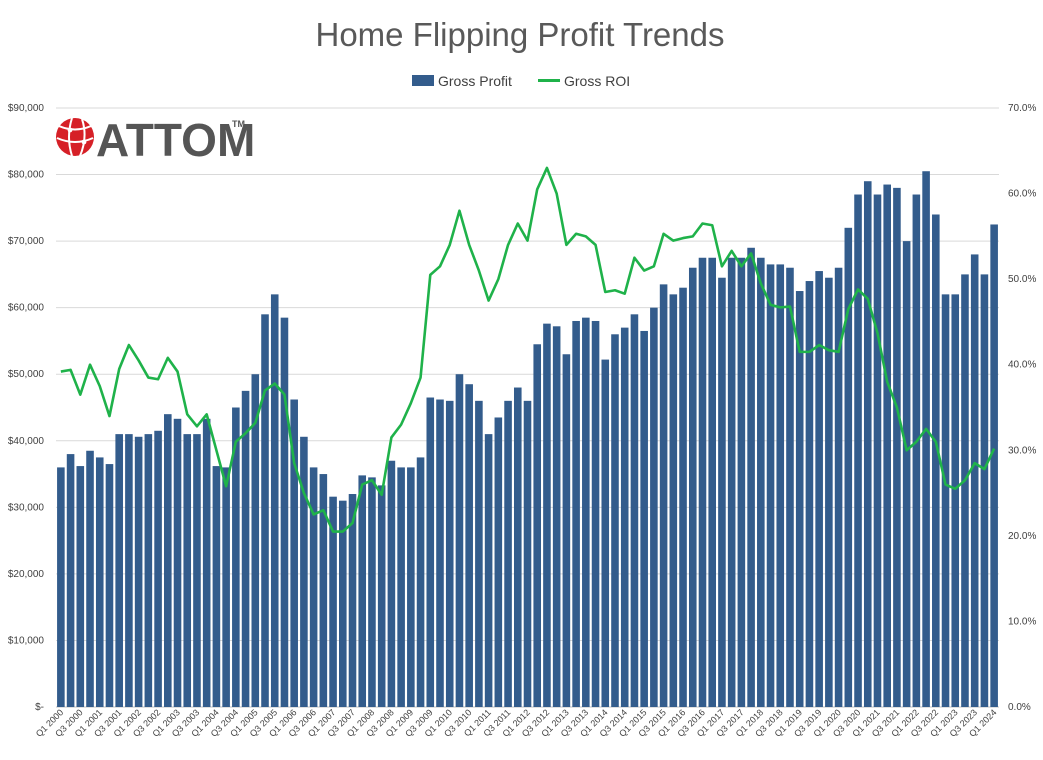 The height and width of the screenshot is (760, 1043). What do you see at coordinates (1022, 194) in the screenshot?
I see `right-axis-tick-label: 60.0%` at bounding box center [1022, 194].